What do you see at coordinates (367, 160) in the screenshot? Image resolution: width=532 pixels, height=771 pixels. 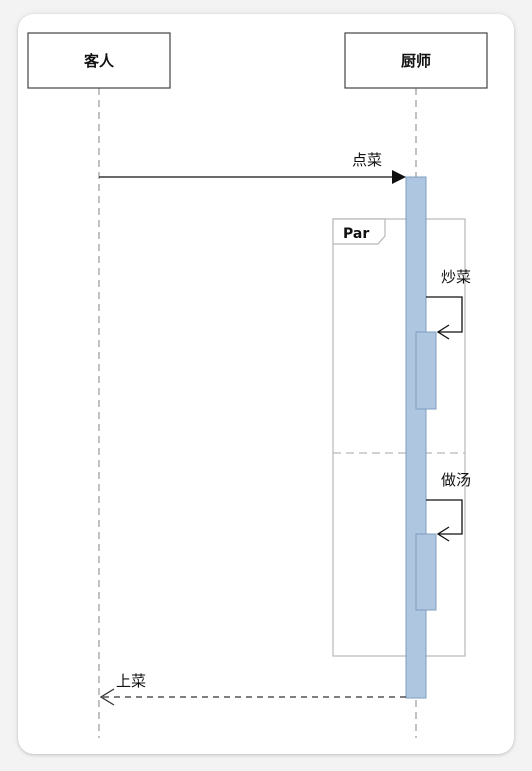 I see `message-order-label: 点菜` at bounding box center [367, 160].